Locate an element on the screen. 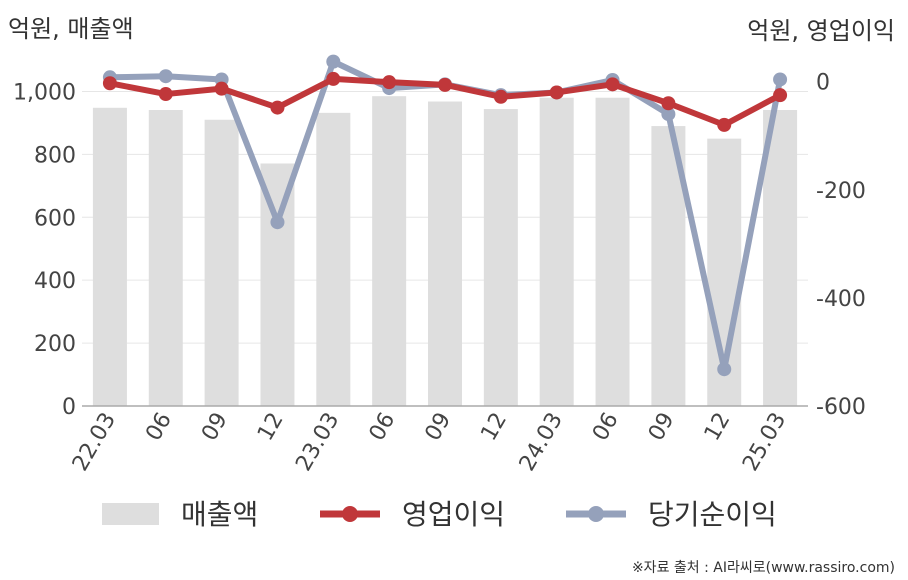  legend-marker-net is located at coordinates (596, 514).